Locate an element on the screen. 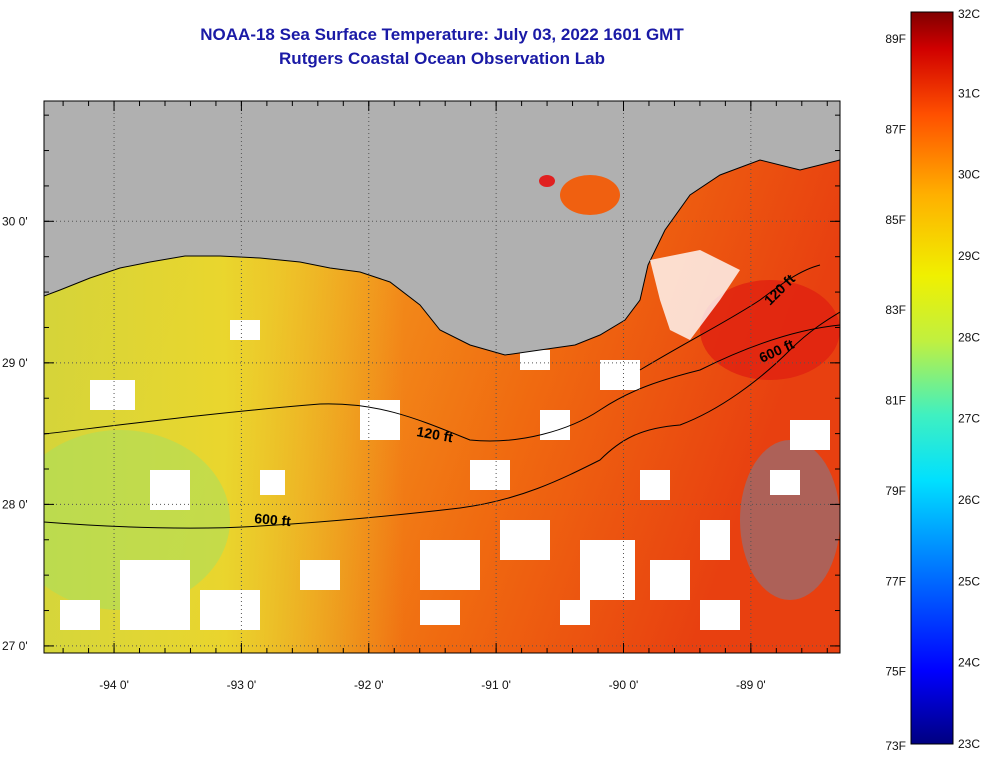 The width and height of the screenshot is (992, 761). colorbar-fahrenheit-label: 87F is located at coordinates (895, 129).